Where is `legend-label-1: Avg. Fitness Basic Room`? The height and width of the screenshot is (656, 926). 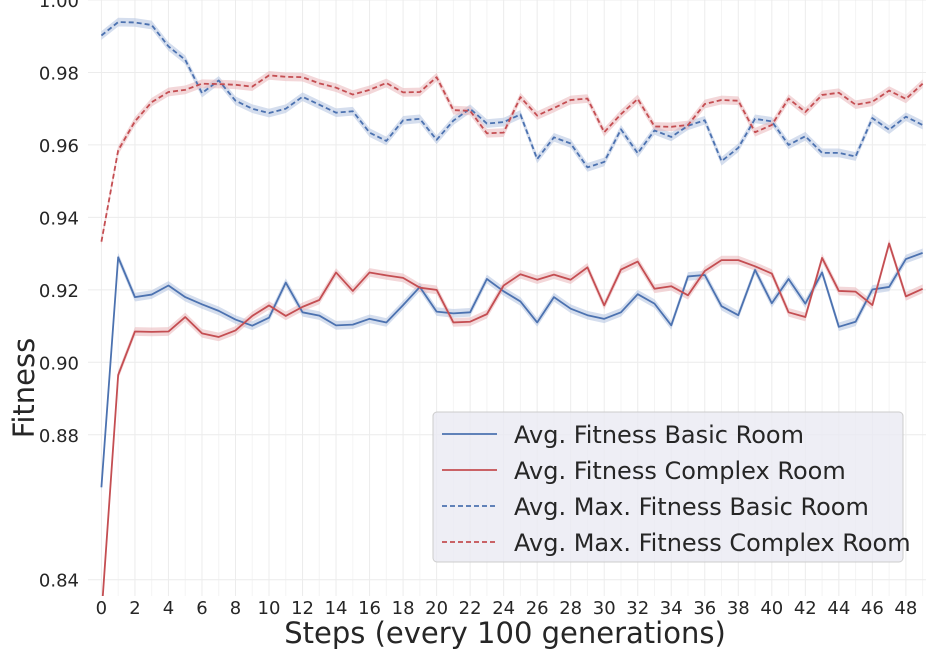
legend-label-1: Avg. Fitness Basic Room is located at coordinates (659, 435).